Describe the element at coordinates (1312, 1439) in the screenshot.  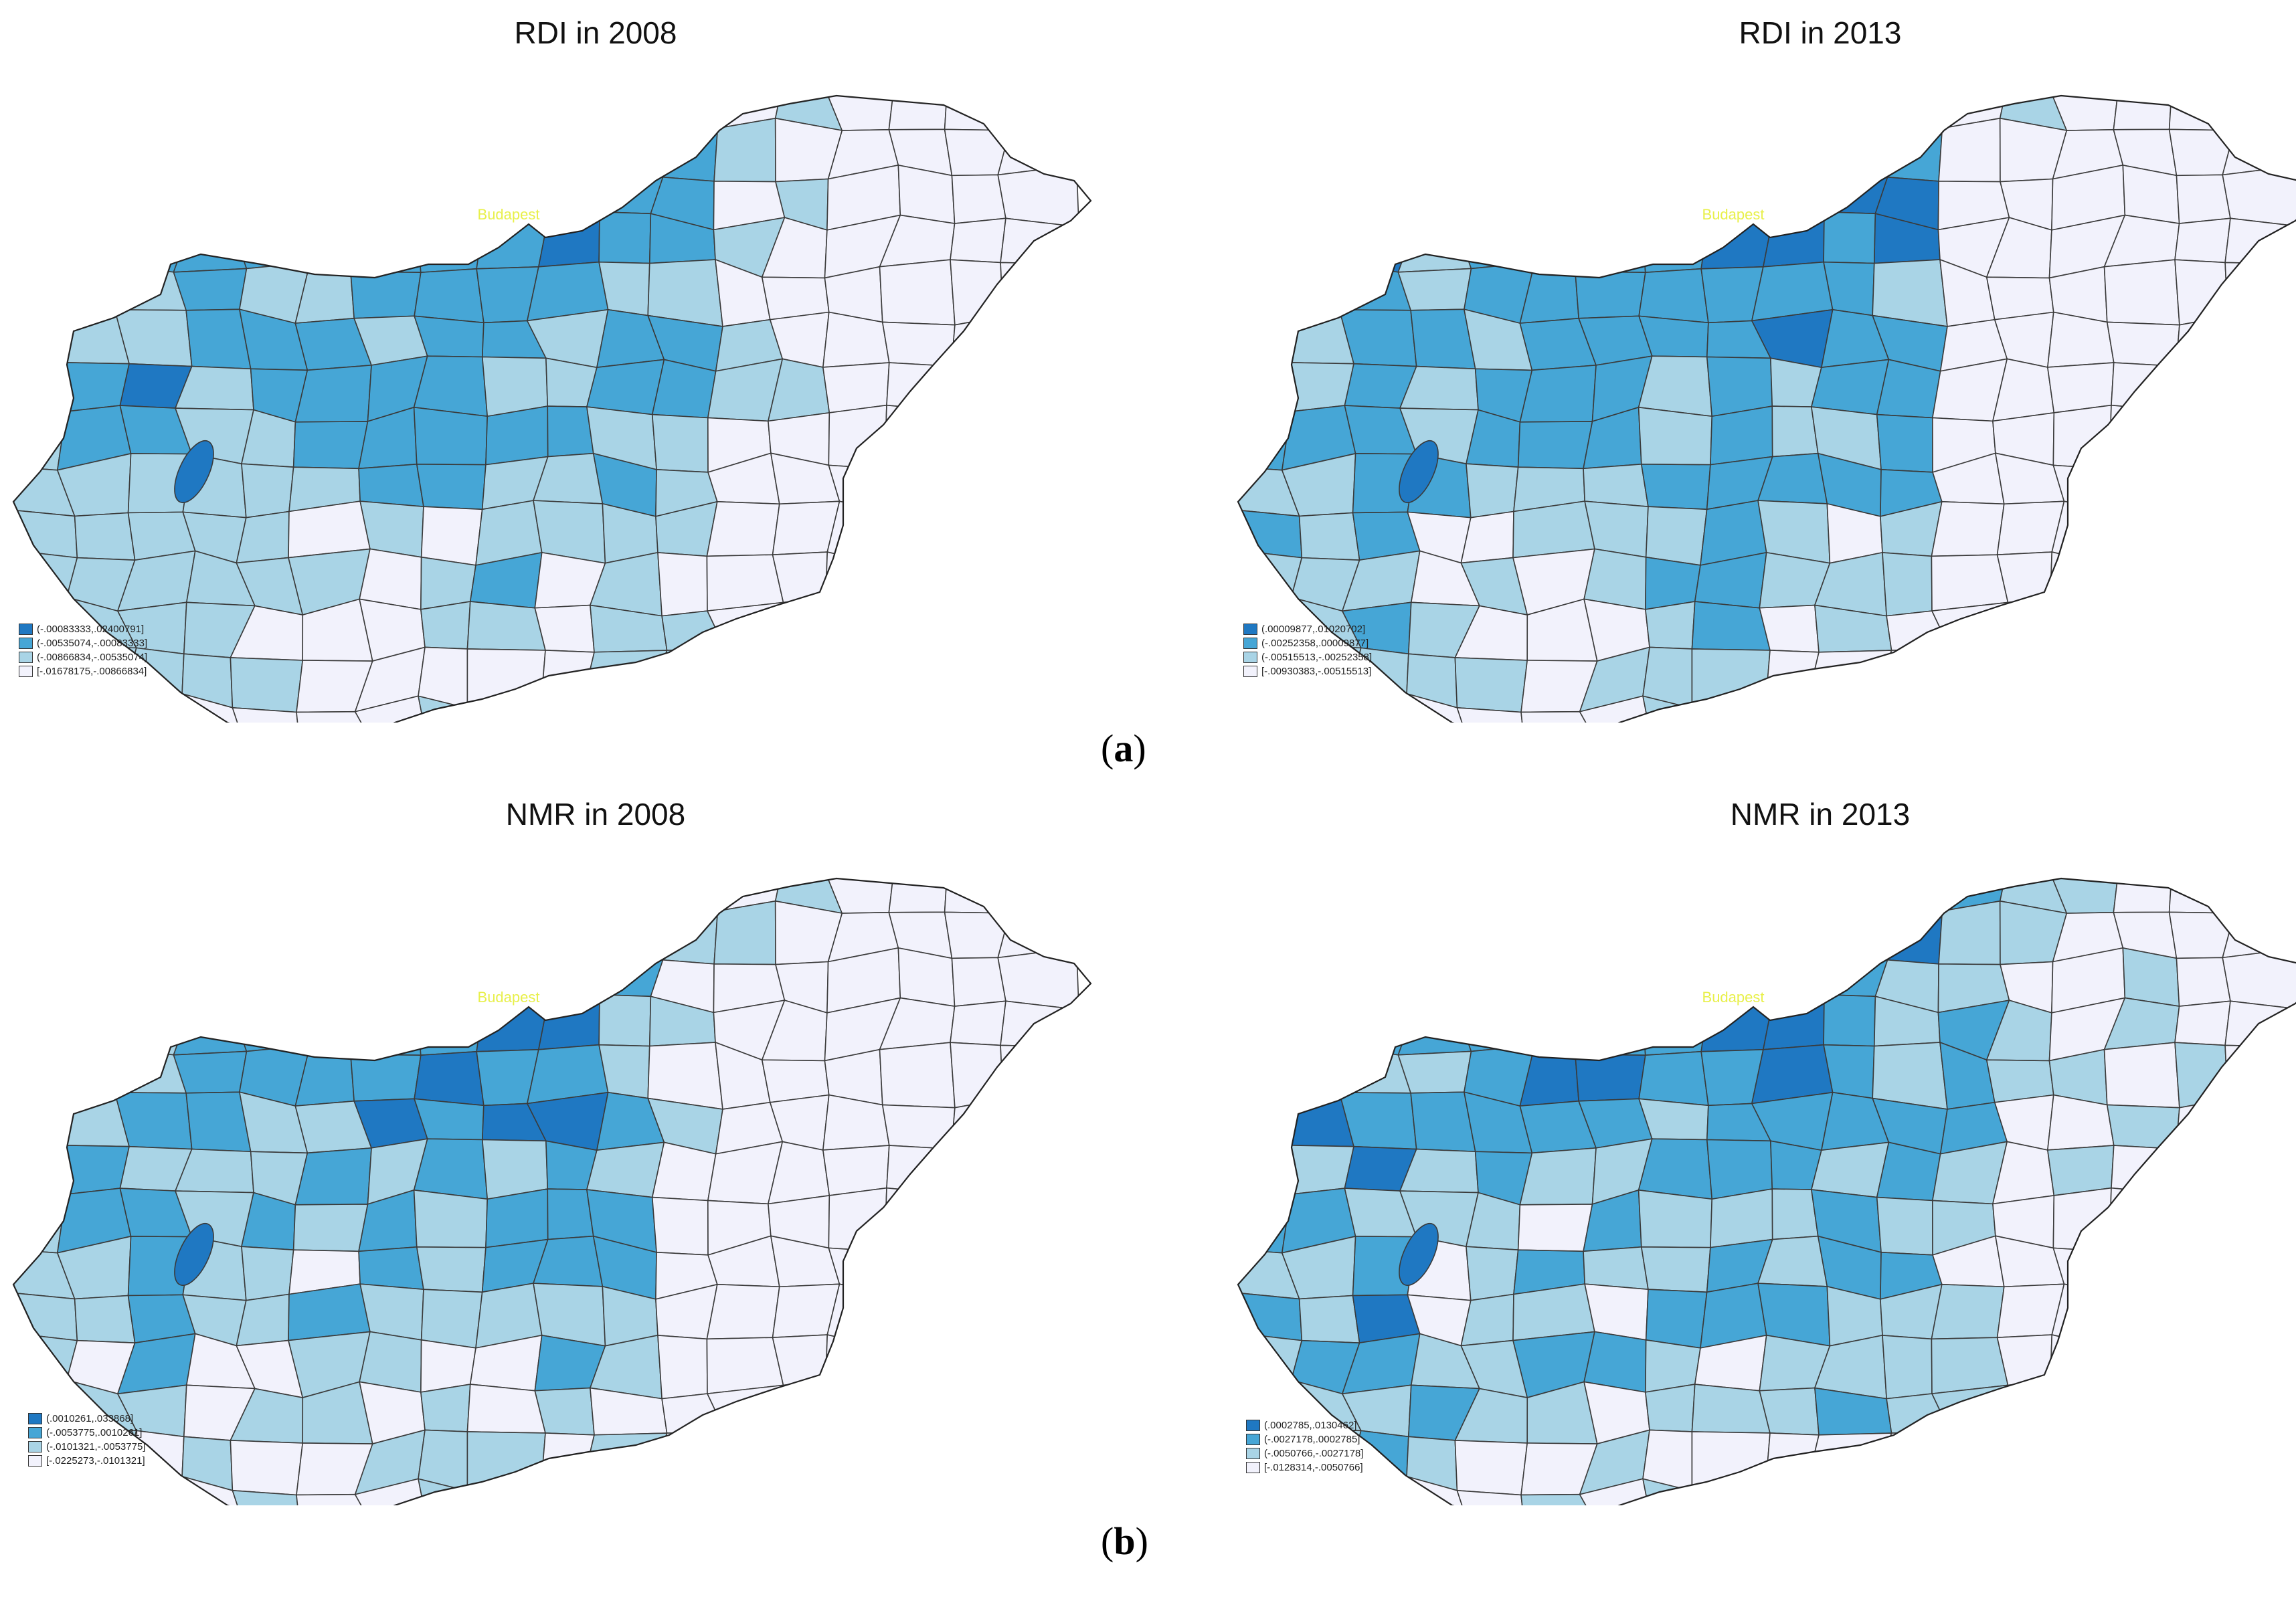
I see `legend-label: (-.0027178,.0002785]` at that location.